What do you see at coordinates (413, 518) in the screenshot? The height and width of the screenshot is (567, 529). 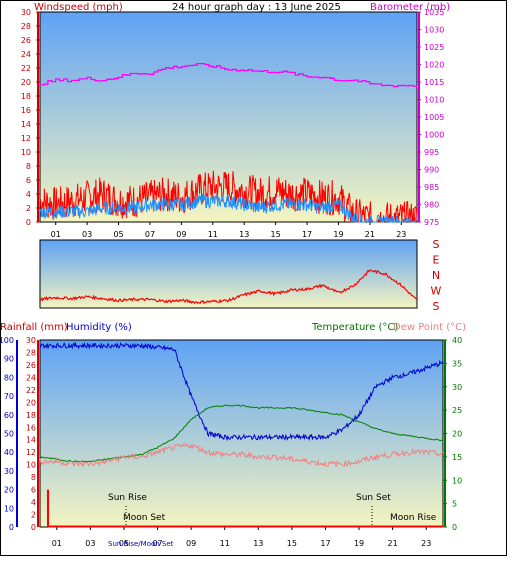 I see `moon-rise-label: Moon Rise` at bounding box center [413, 518].